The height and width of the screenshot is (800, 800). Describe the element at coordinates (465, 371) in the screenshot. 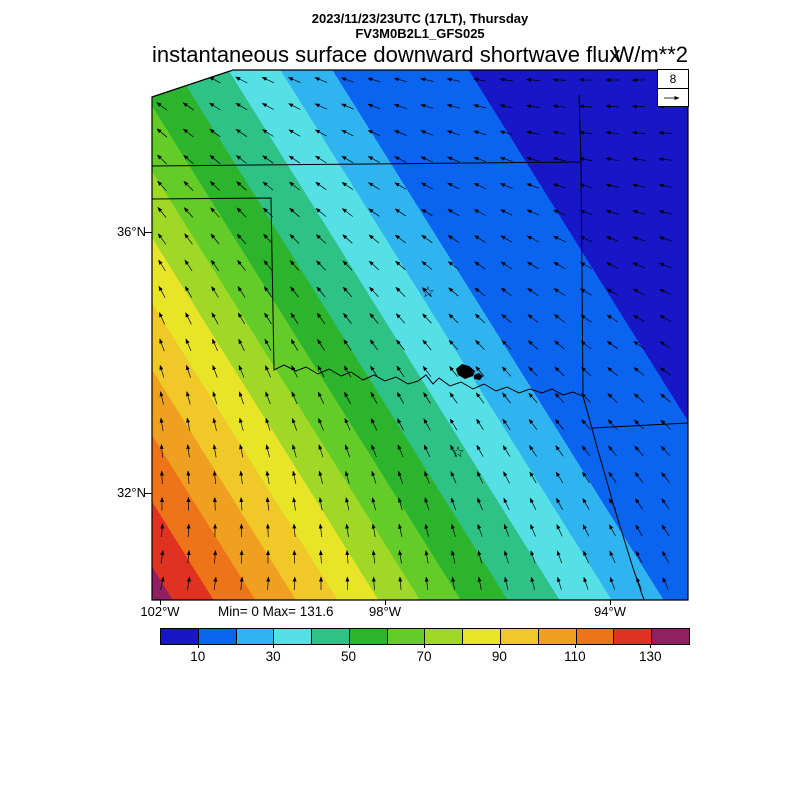

I see `lake-marker` at that location.